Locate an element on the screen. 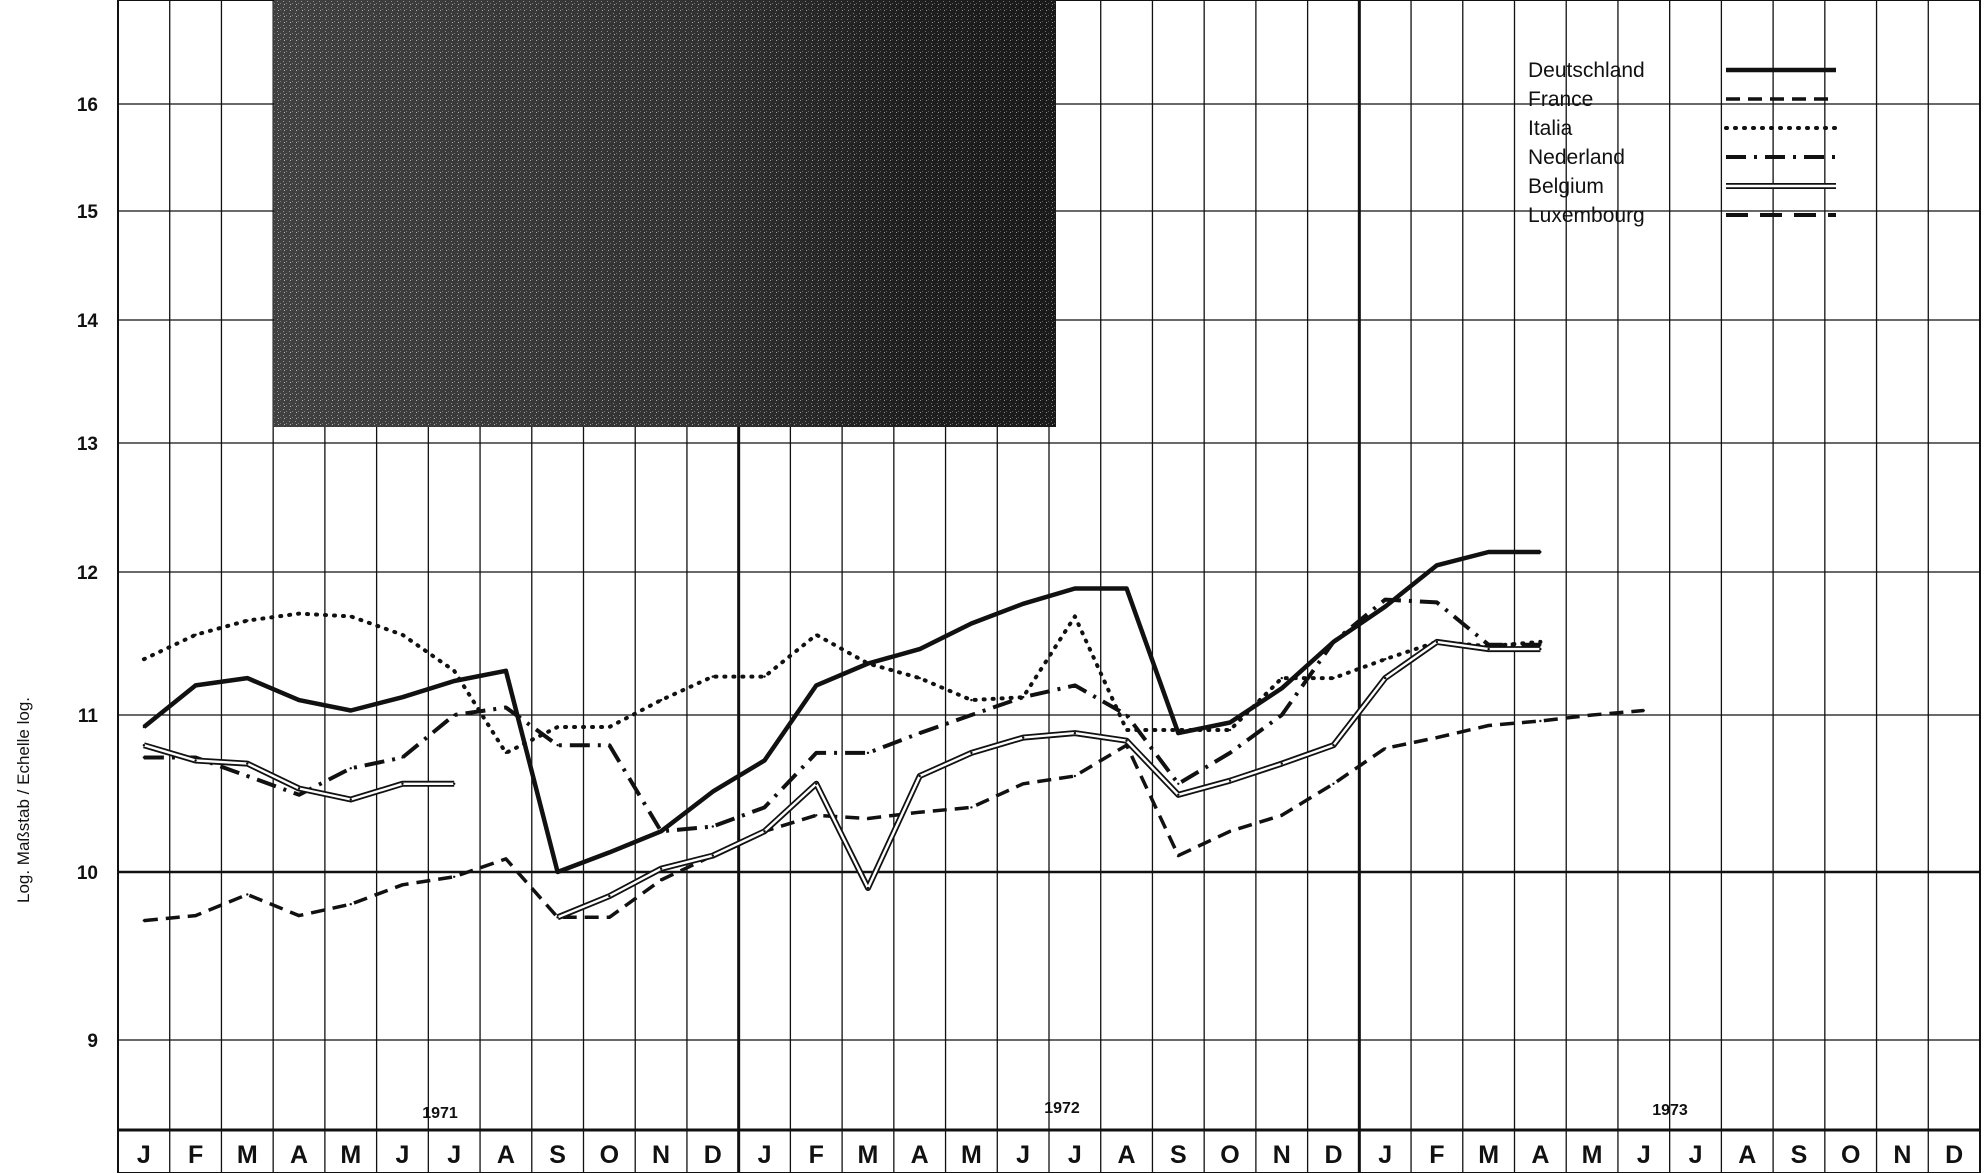 The image size is (1984, 1173). legend-label: Nederland is located at coordinates (1576, 157).